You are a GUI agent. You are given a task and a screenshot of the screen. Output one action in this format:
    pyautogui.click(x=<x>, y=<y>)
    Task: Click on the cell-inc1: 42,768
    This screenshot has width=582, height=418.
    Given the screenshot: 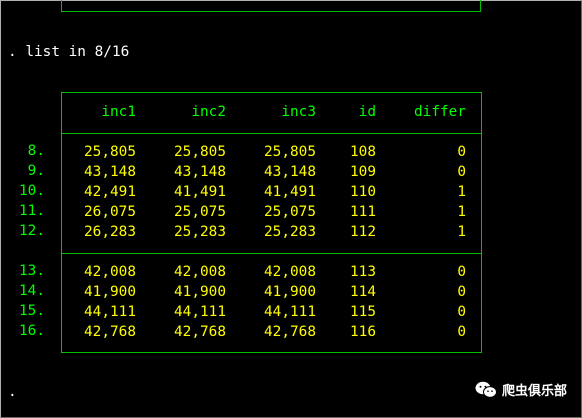 What is the action you would take?
    pyautogui.click(x=110, y=332)
    